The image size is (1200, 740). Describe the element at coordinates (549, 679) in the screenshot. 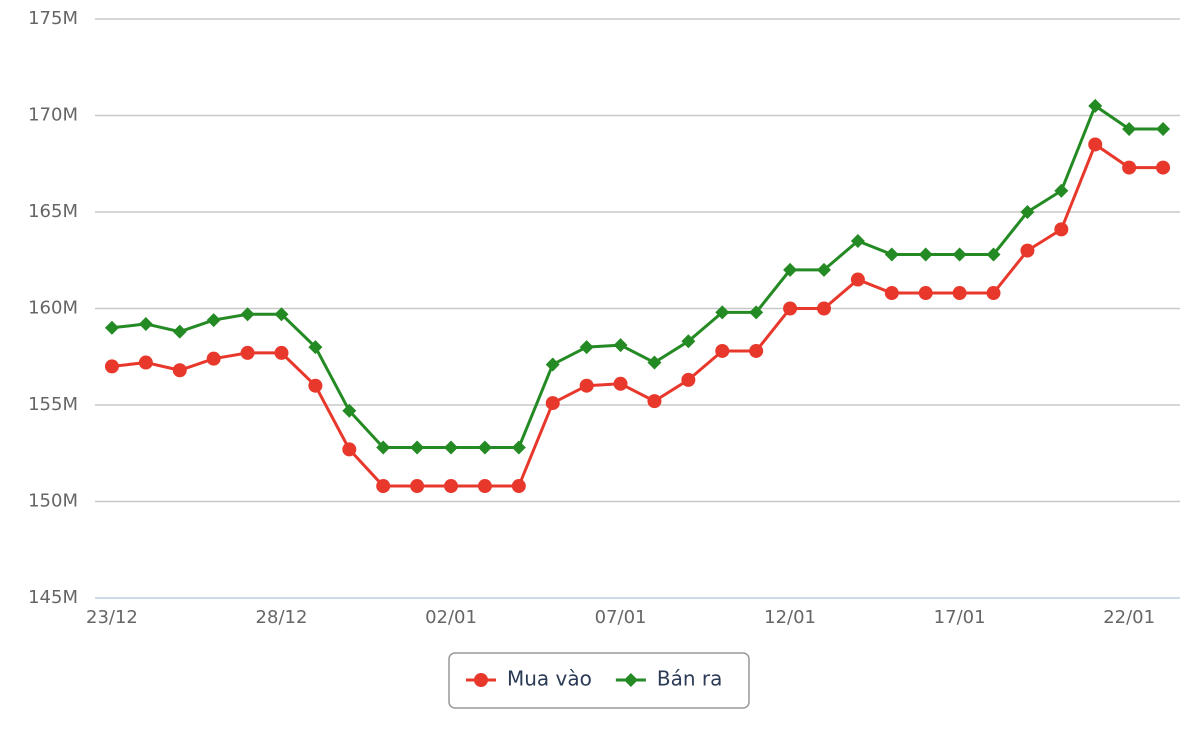

I see `legend-label: Mua vào` at that location.